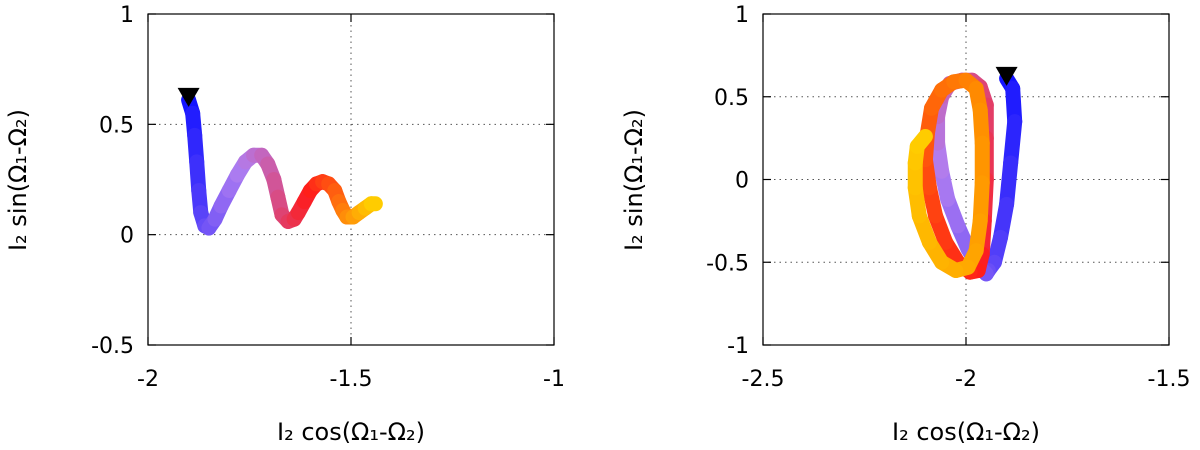 The height and width of the screenshot is (450, 1200). Describe the element at coordinates (763, 379) in the screenshot. I see `x-tick-label: -2.5` at that location.